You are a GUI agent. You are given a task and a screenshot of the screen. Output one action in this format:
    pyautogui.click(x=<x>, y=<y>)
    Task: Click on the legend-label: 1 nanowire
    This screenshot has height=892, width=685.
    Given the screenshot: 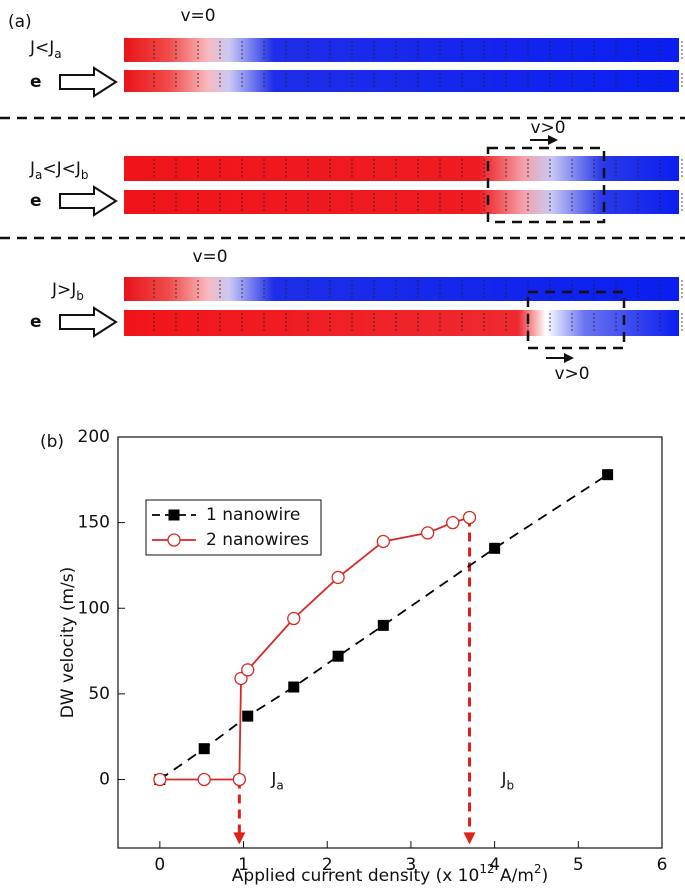 What is the action you would take?
    pyautogui.click(x=253, y=515)
    